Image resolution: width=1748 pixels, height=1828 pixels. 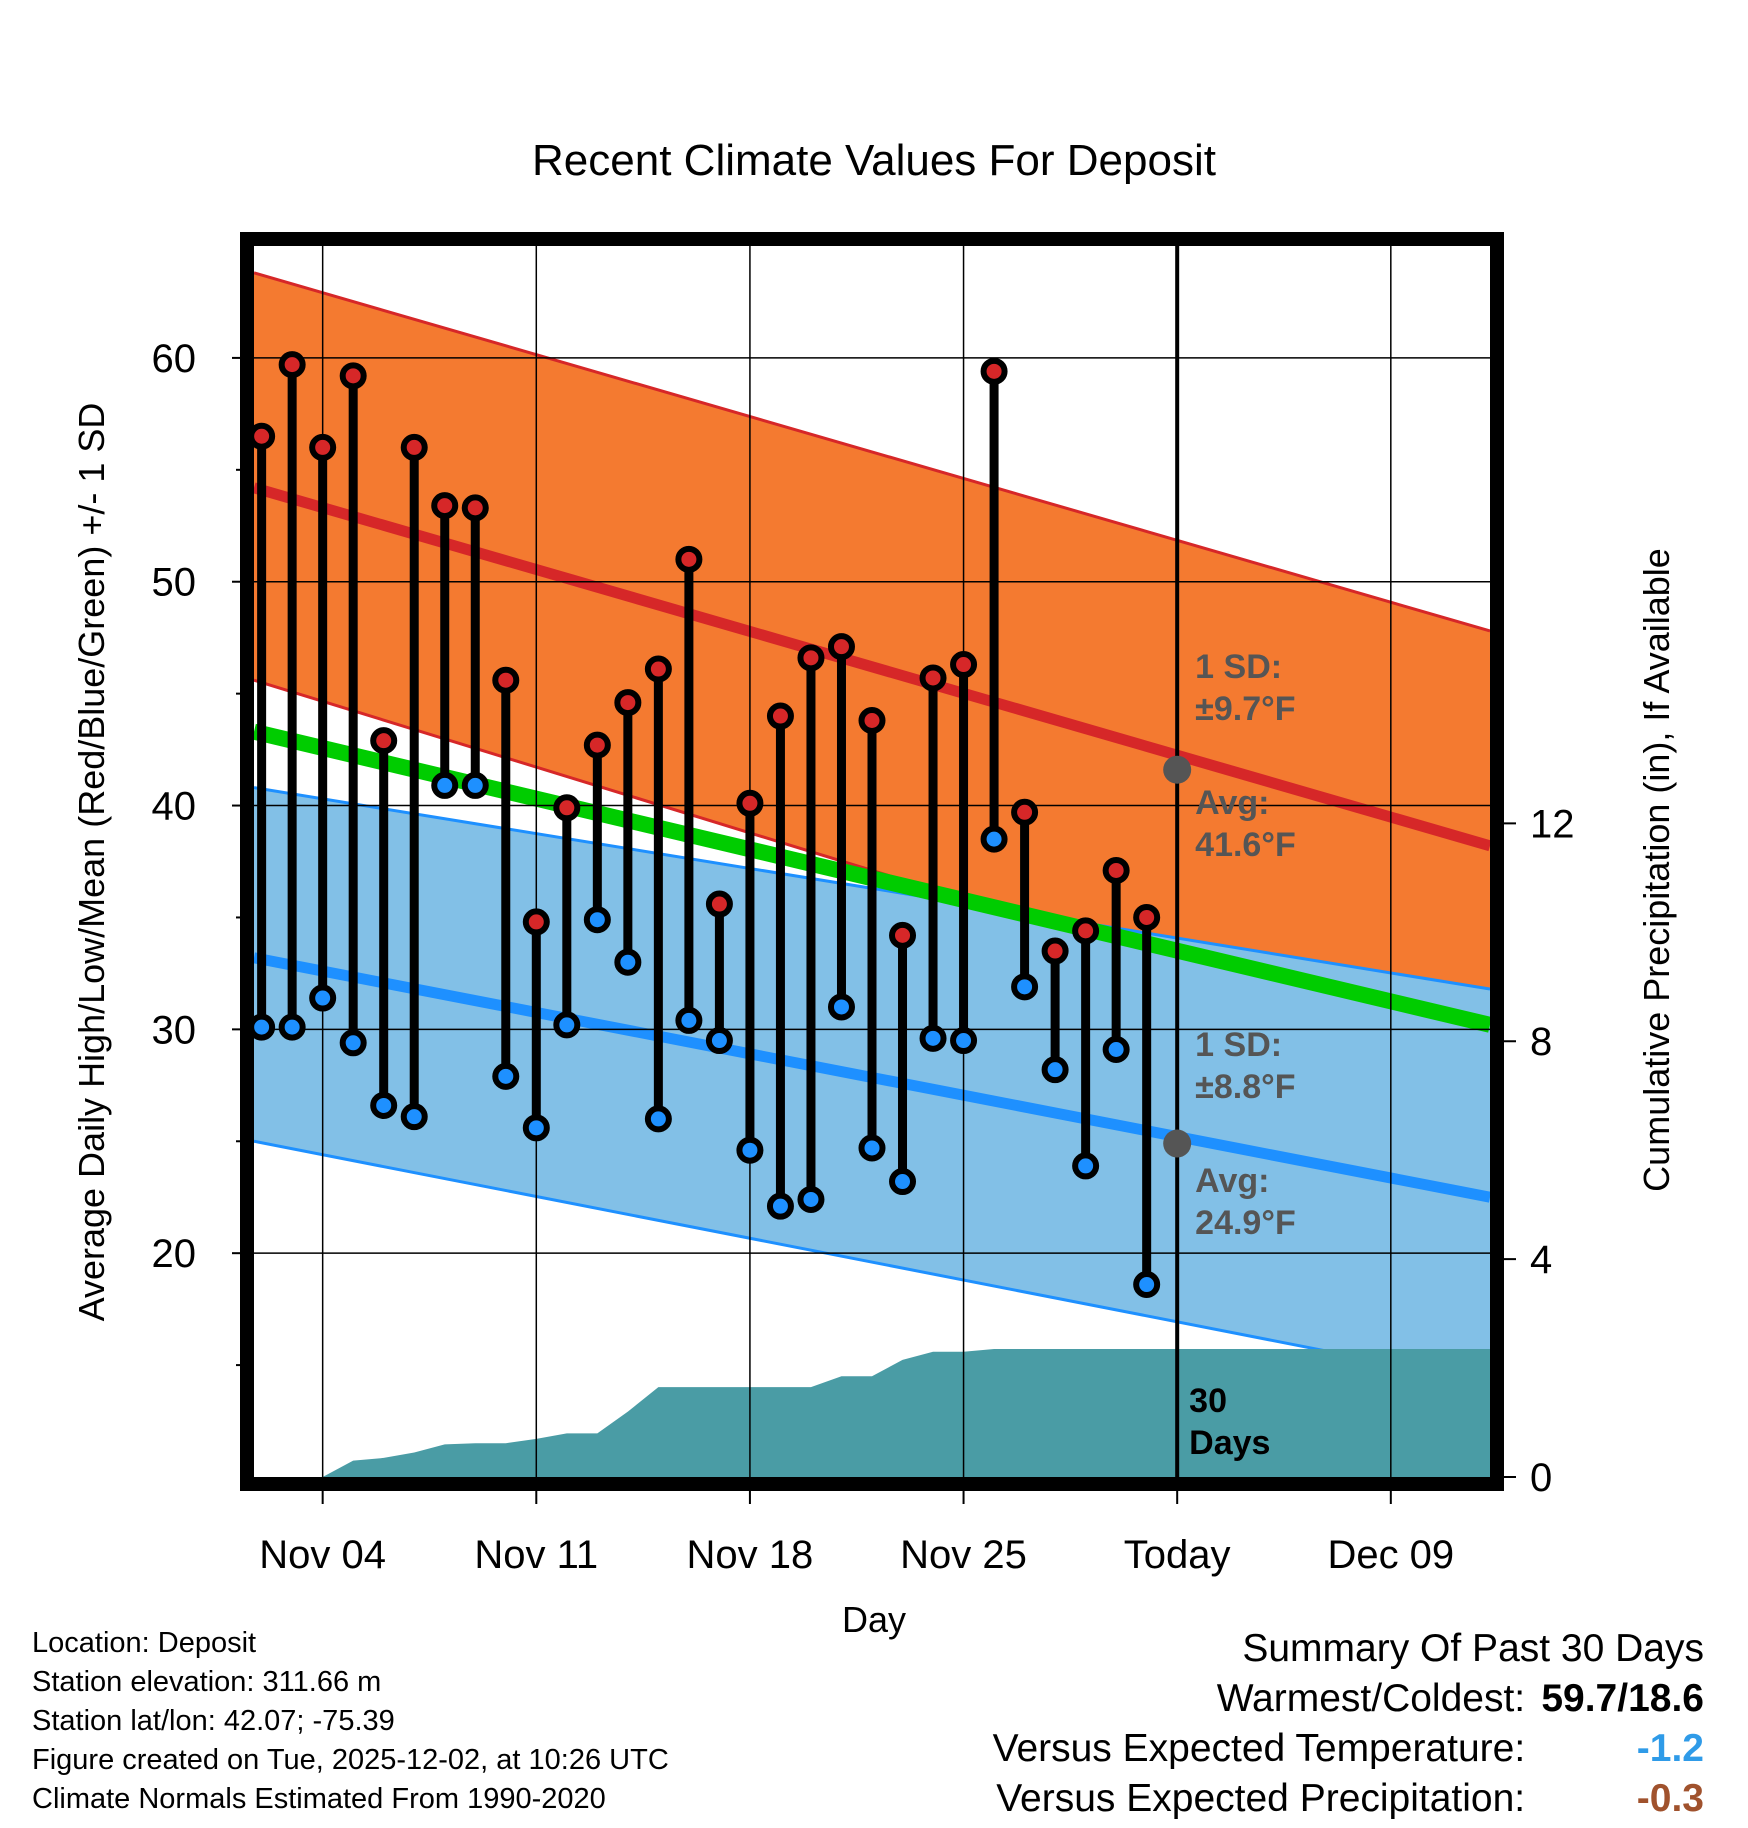 I want to click on high-sd-value: ±9.7°F, so click(x=1245, y=709).